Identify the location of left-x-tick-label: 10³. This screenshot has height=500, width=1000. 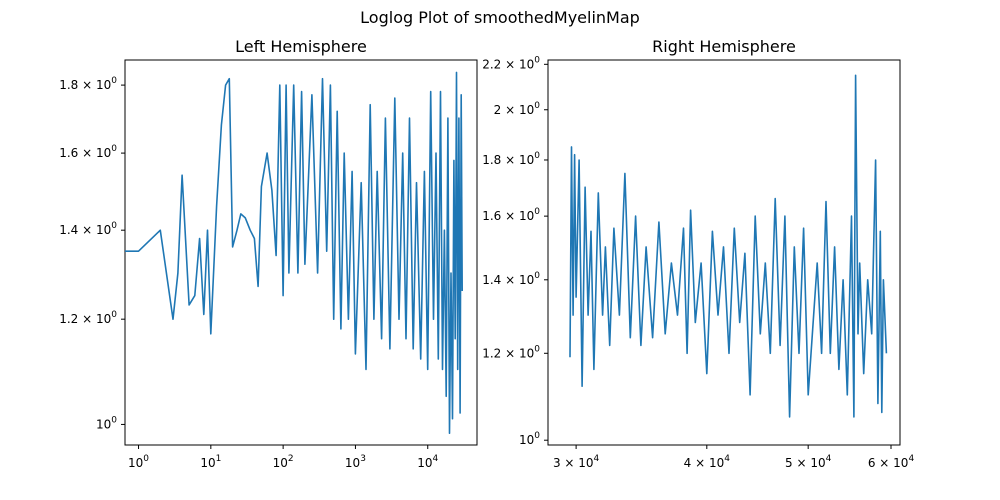
(355, 462).